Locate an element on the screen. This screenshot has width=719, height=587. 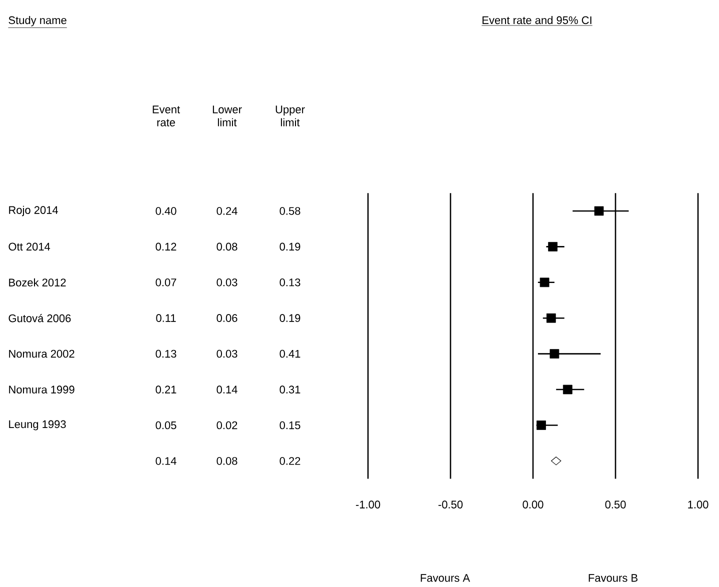
category-label: Nomura 1999 is located at coordinates (41, 390).